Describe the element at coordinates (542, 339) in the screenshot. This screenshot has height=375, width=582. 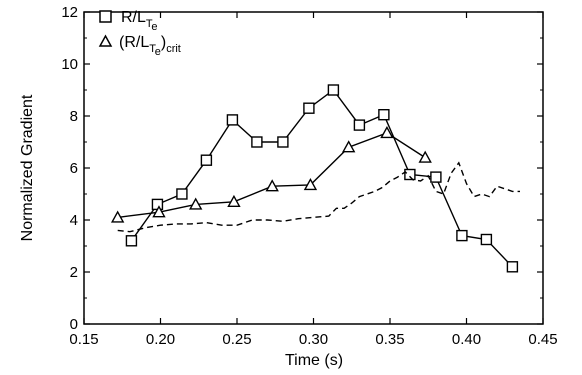
I see `x-tick-label-6: 0.45` at that location.